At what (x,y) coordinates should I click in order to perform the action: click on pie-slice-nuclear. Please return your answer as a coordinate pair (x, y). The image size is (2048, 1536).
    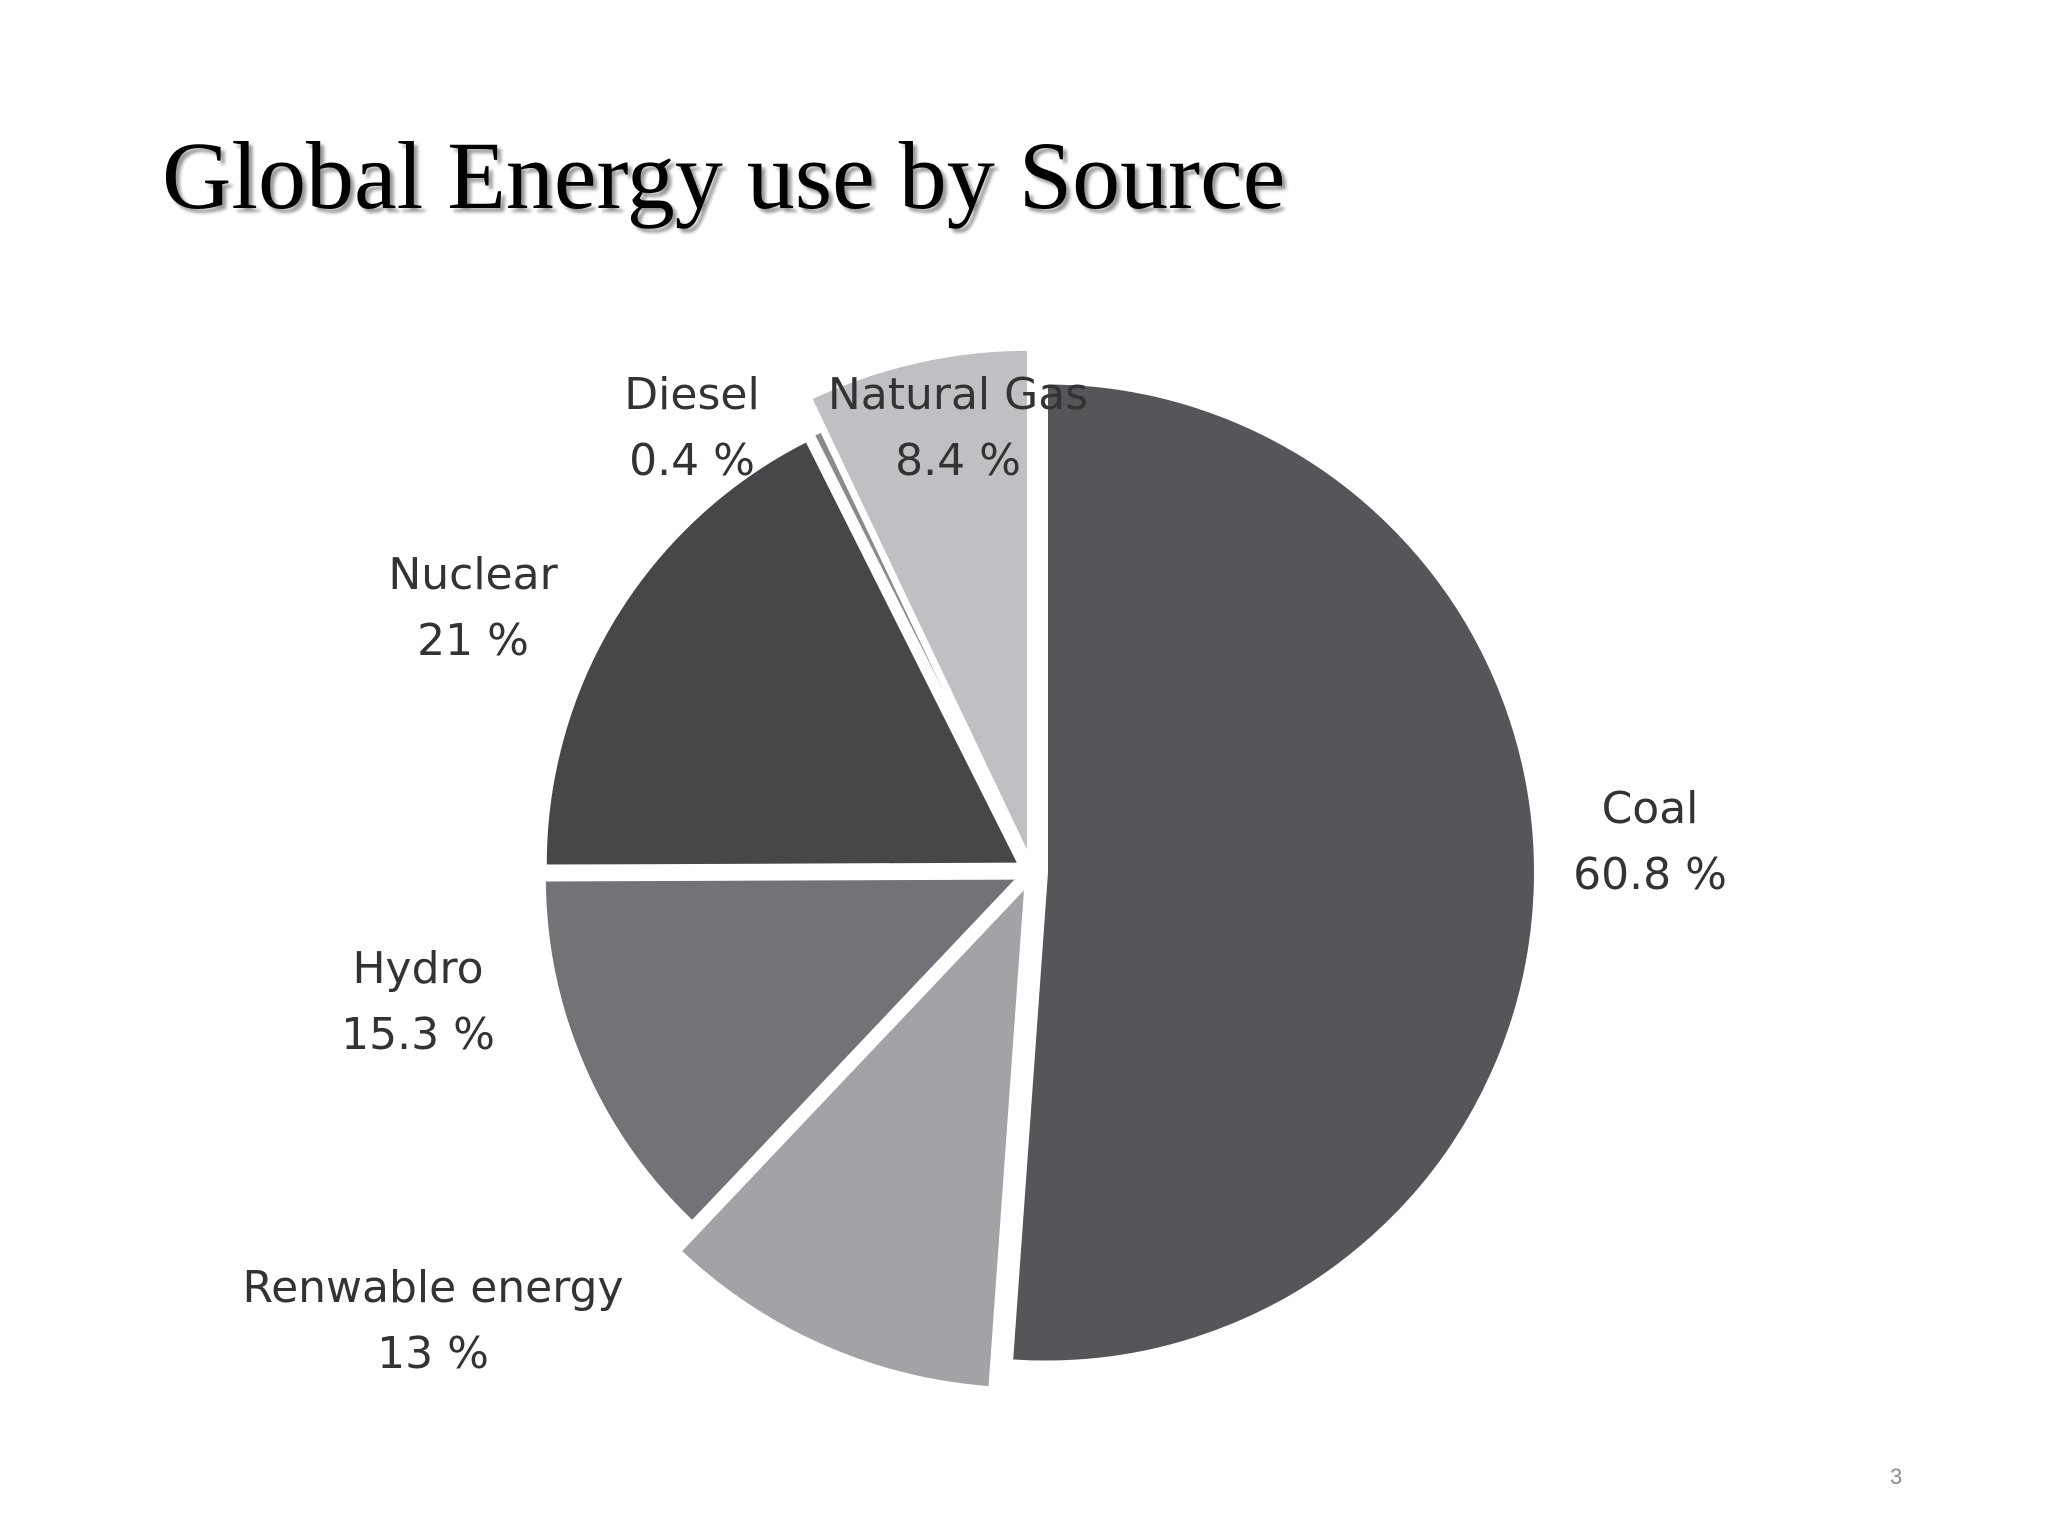
    Looking at the image, I should click on (783, 653).